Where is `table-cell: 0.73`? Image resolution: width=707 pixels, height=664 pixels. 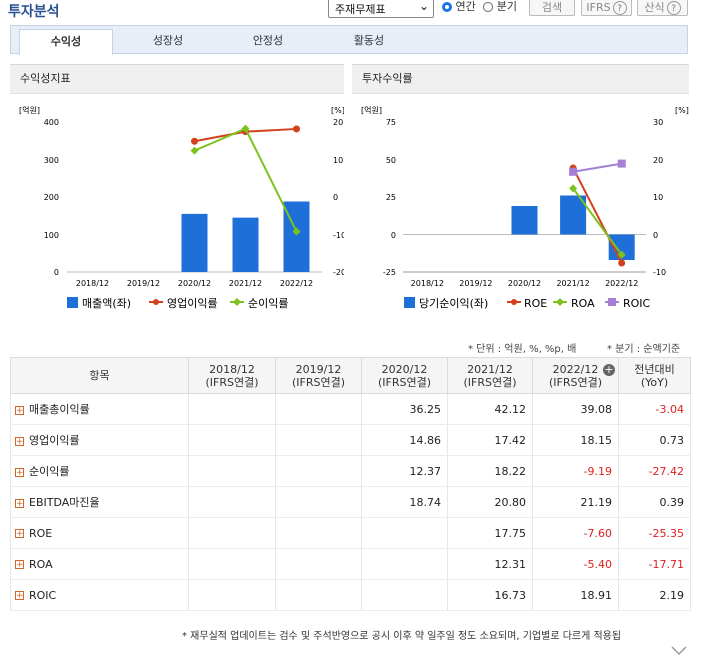 table-cell: 0.73 is located at coordinates (654, 440).